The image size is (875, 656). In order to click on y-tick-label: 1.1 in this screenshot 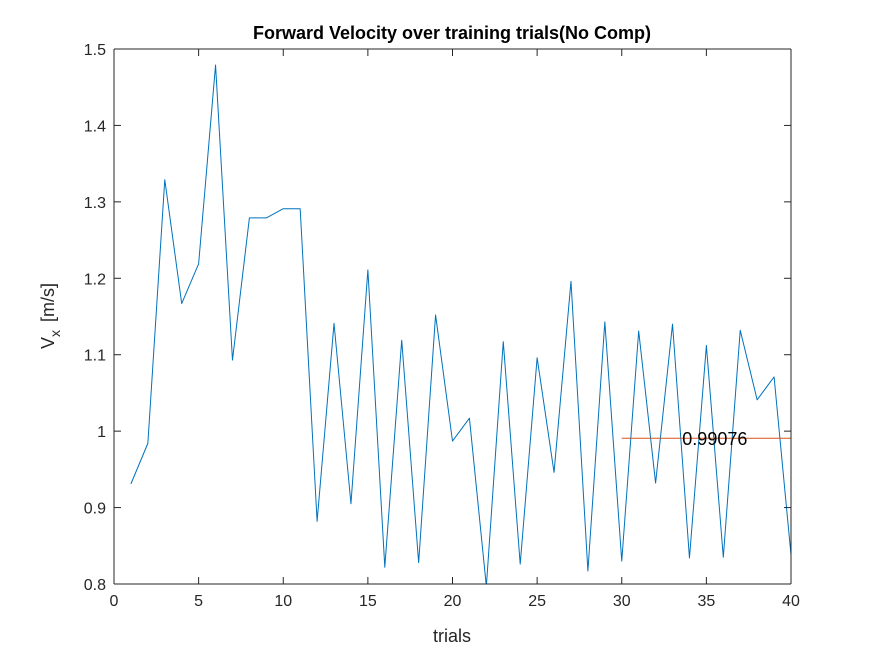, I will do `click(95, 356)`.